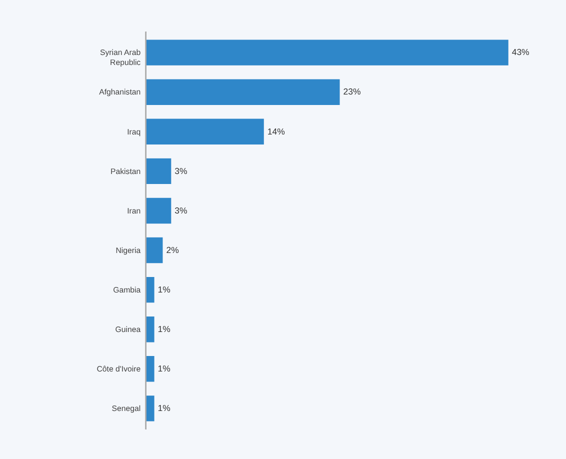 Image resolution: width=566 pixels, height=459 pixels. Describe the element at coordinates (276, 131) in the screenshot. I see `data-label: 14%` at that location.